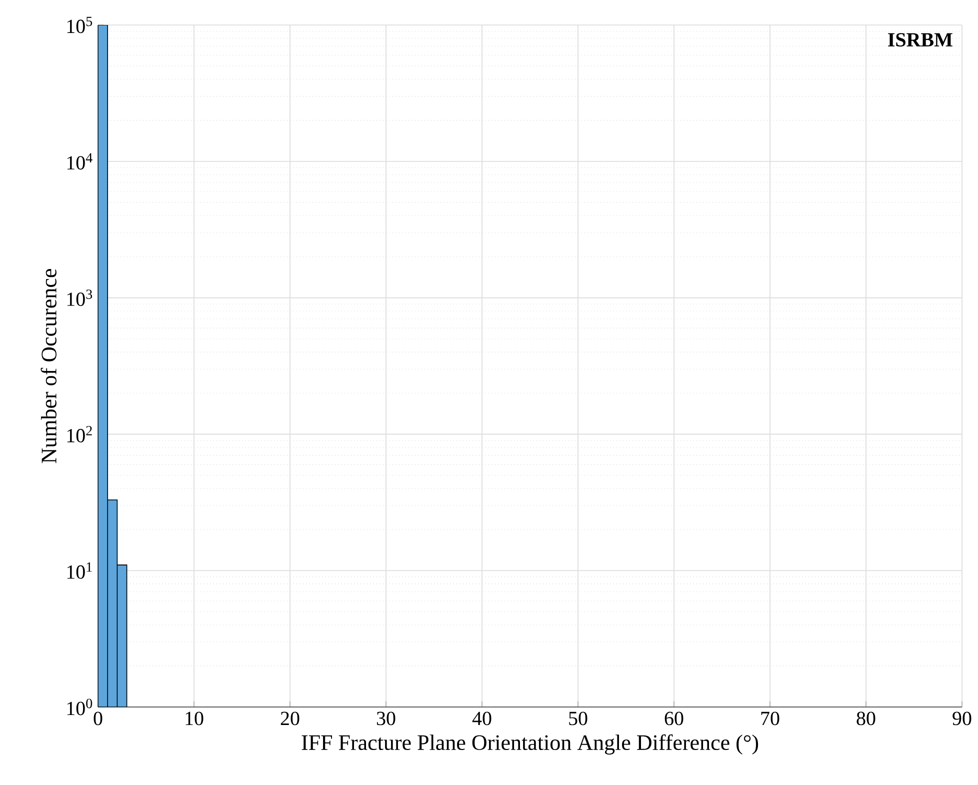 The height and width of the screenshot is (785, 978). What do you see at coordinates (79, 707) in the screenshot?
I see `y-tick-label: 10$^{0}$` at bounding box center [79, 707].